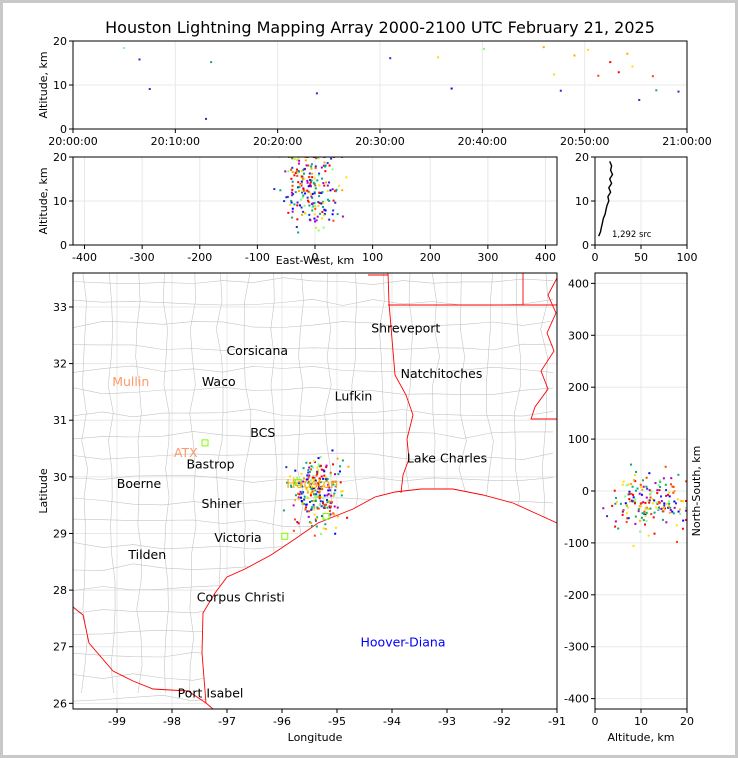 The width and height of the screenshot is (738, 758). What do you see at coordinates (640, 737) in the screenshot?
I see `north-south-xlabel: Altitude, km` at bounding box center [640, 737].